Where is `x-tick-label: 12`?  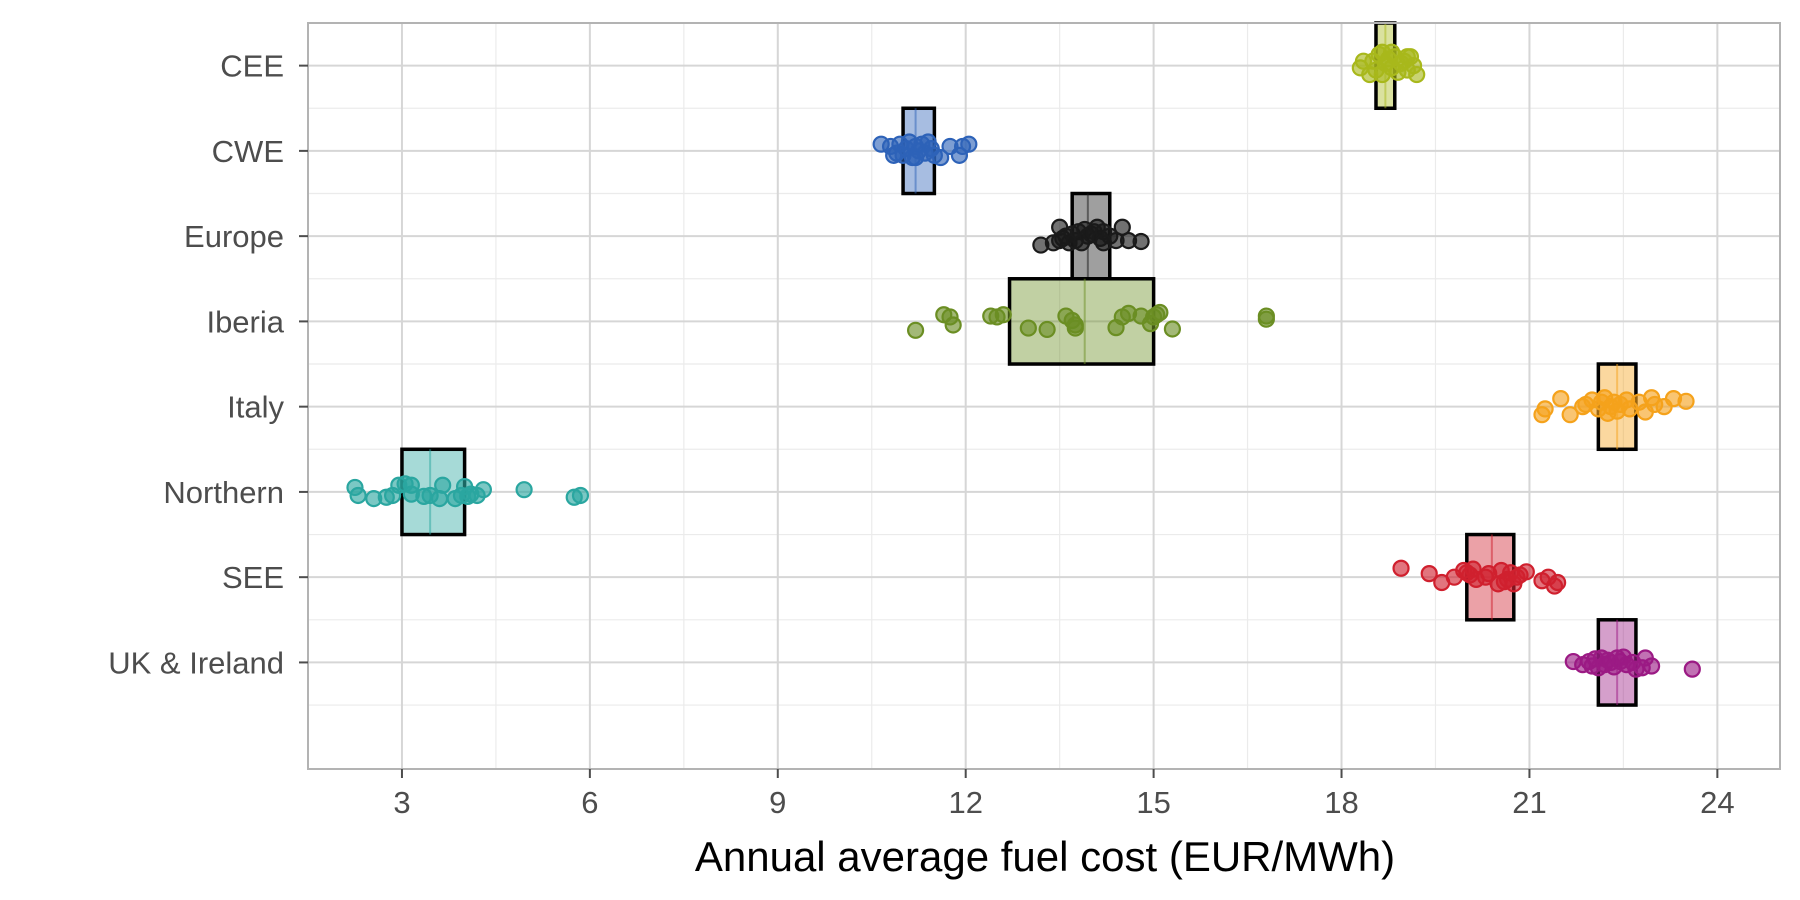 x-tick-label: 12 is located at coordinates (965, 802).